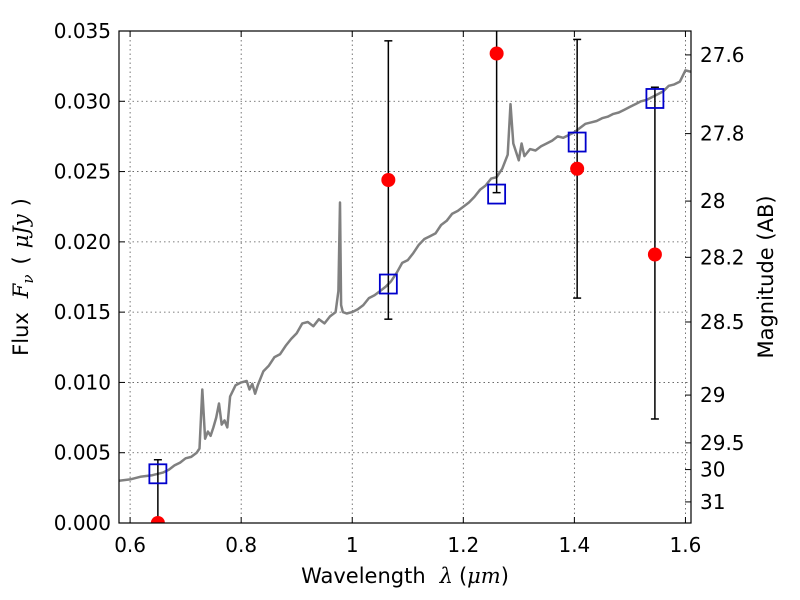  What do you see at coordinates (686, 545) in the screenshot?
I see `x-tick-label: 1.6` at bounding box center [686, 545].